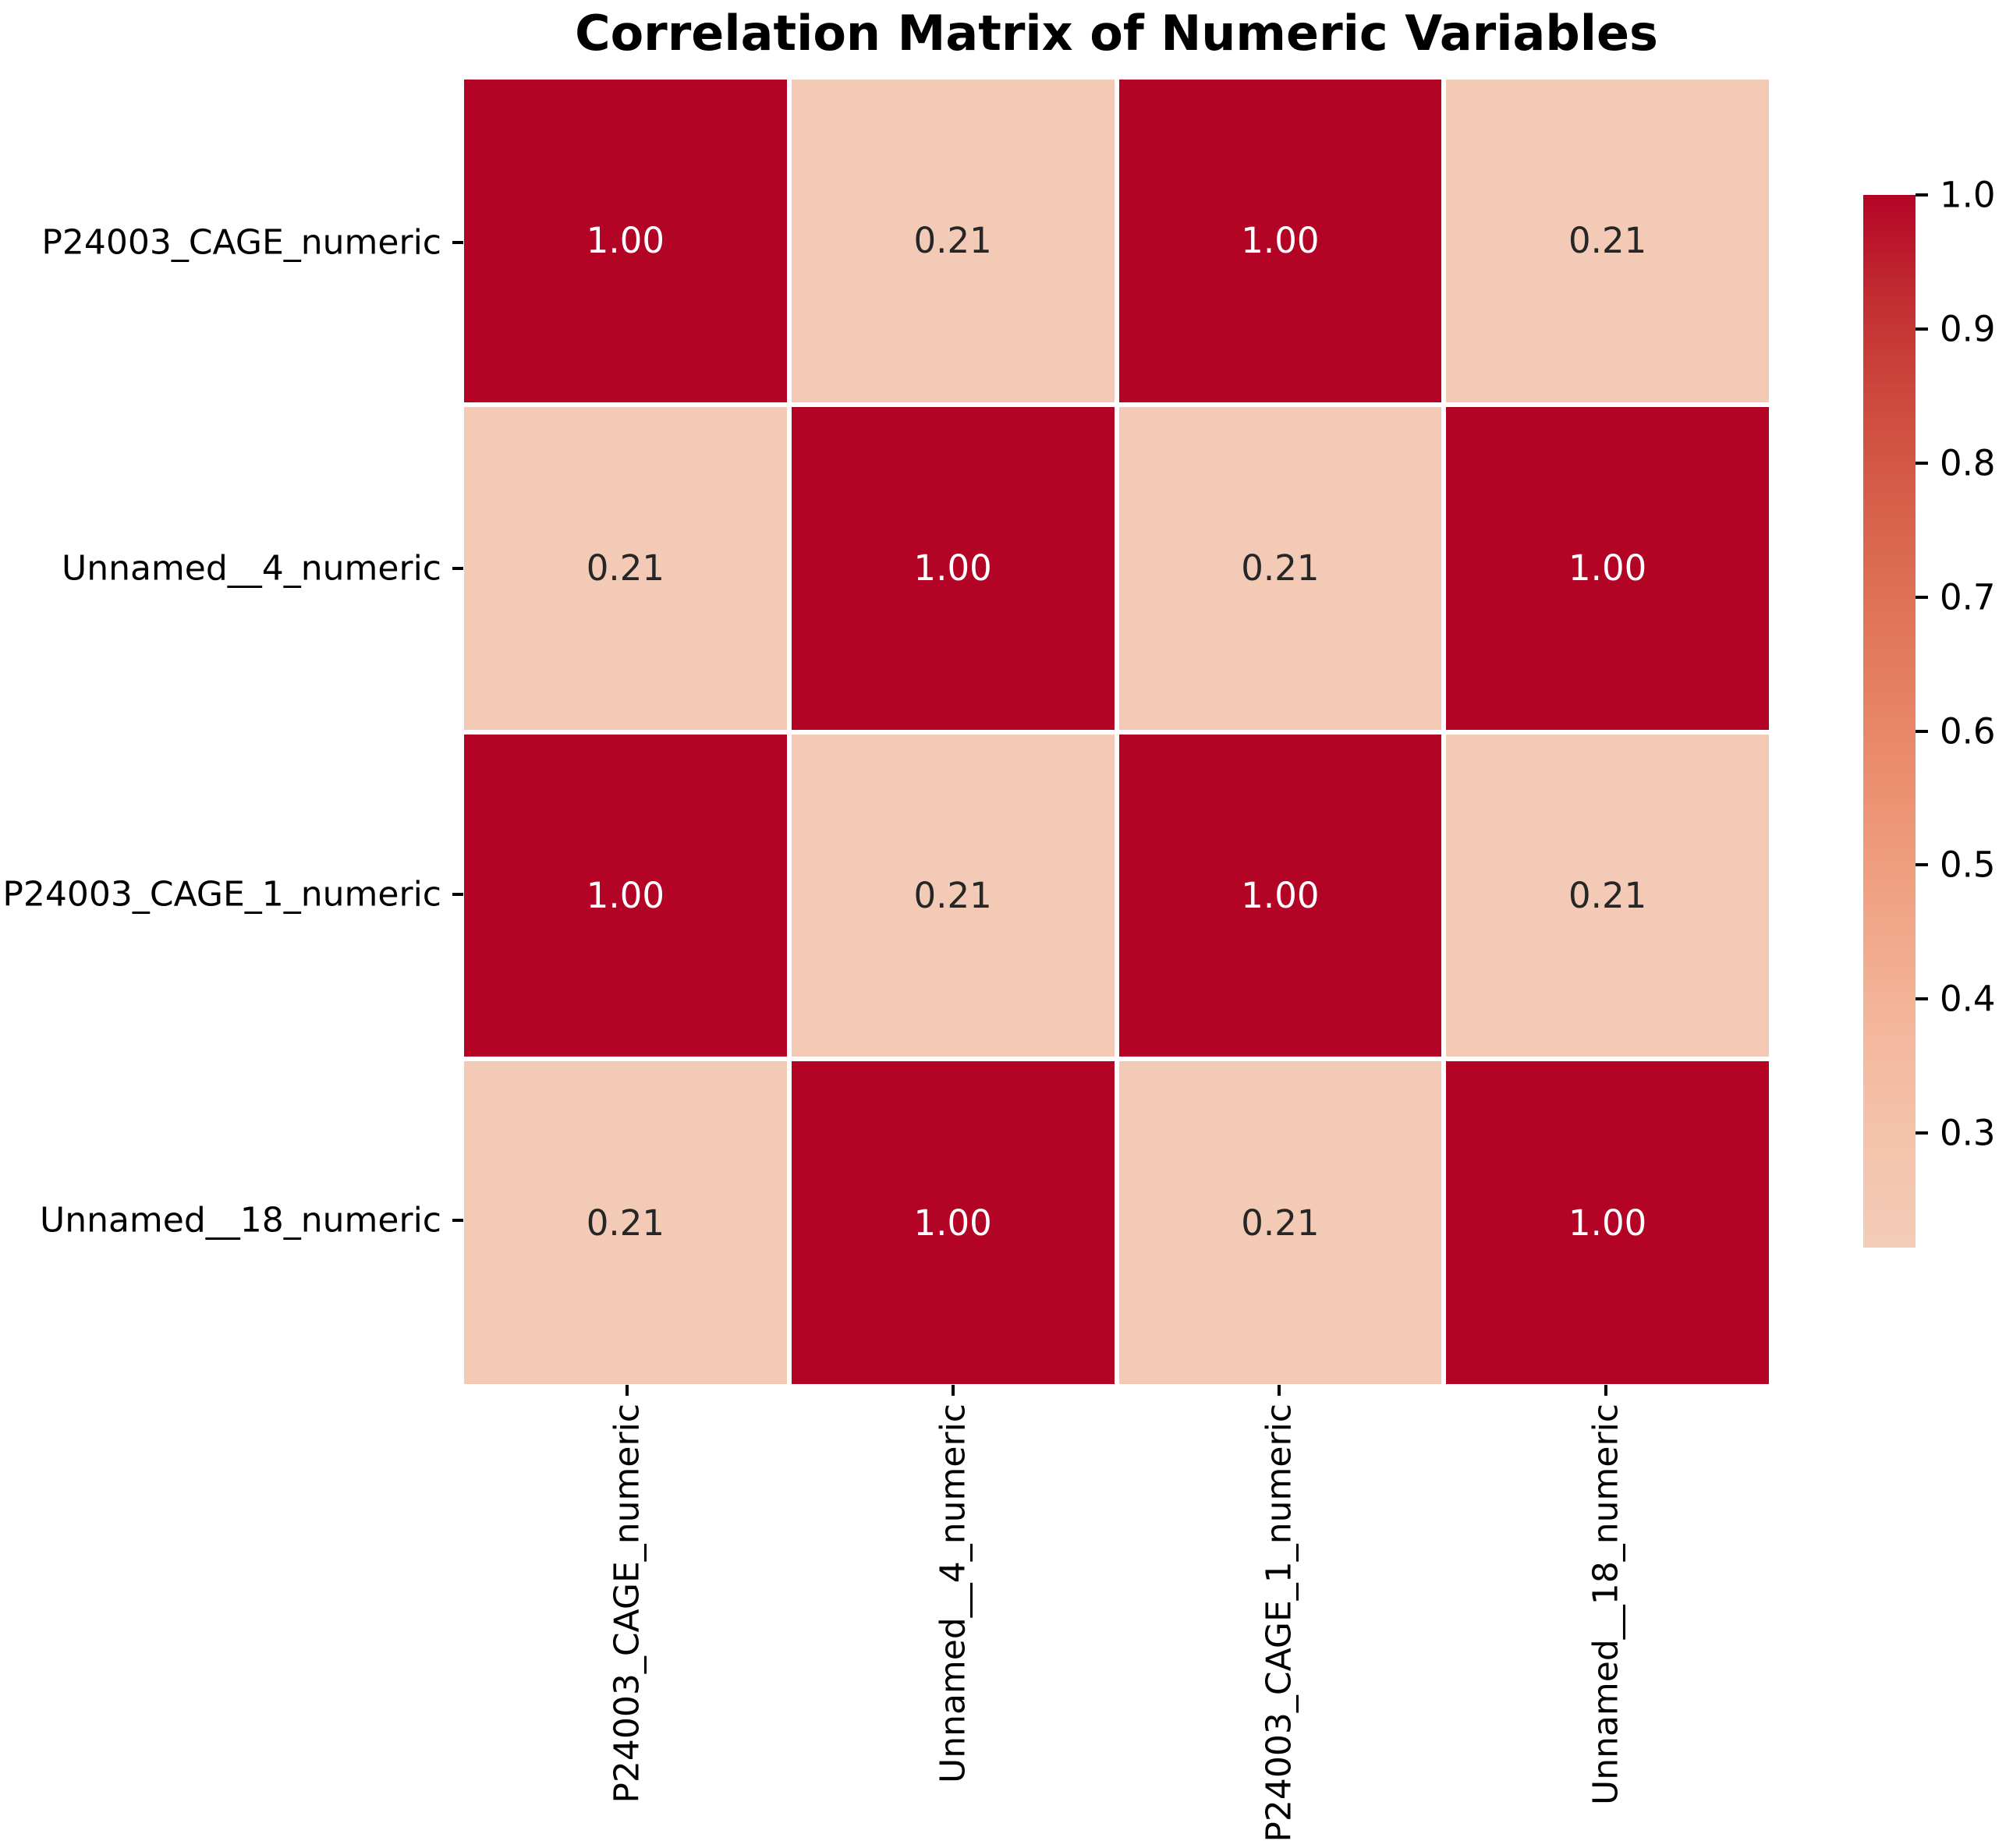 The height and width of the screenshot is (1848, 2013). What do you see at coordinates (953, 896) in the screenshot?
I see `heatmap-cell-r2c1: 0.21` at bounding box center [953, 896].